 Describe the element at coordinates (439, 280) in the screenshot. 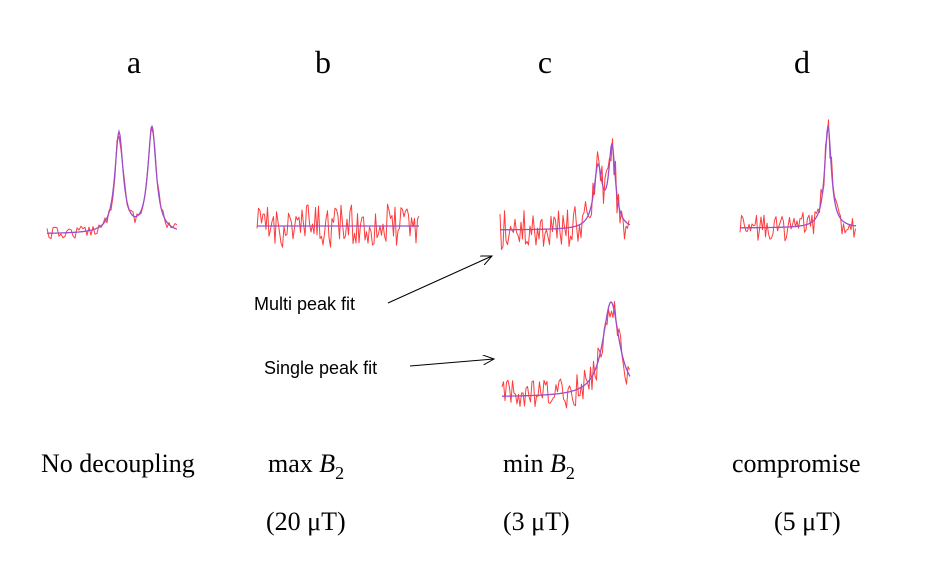

I see `multi-peak-fit-arrow` at that location.